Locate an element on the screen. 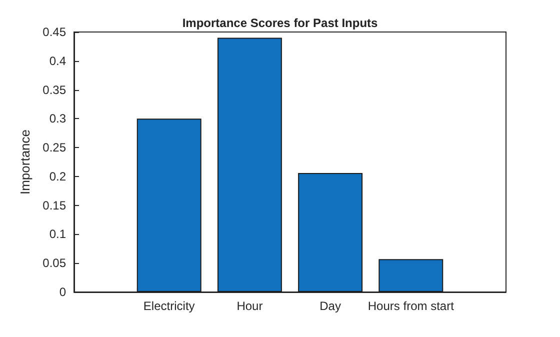 This screenshot has width=560, height=337. y-tick-label: 0.3 is located at coordinates (57, 119).